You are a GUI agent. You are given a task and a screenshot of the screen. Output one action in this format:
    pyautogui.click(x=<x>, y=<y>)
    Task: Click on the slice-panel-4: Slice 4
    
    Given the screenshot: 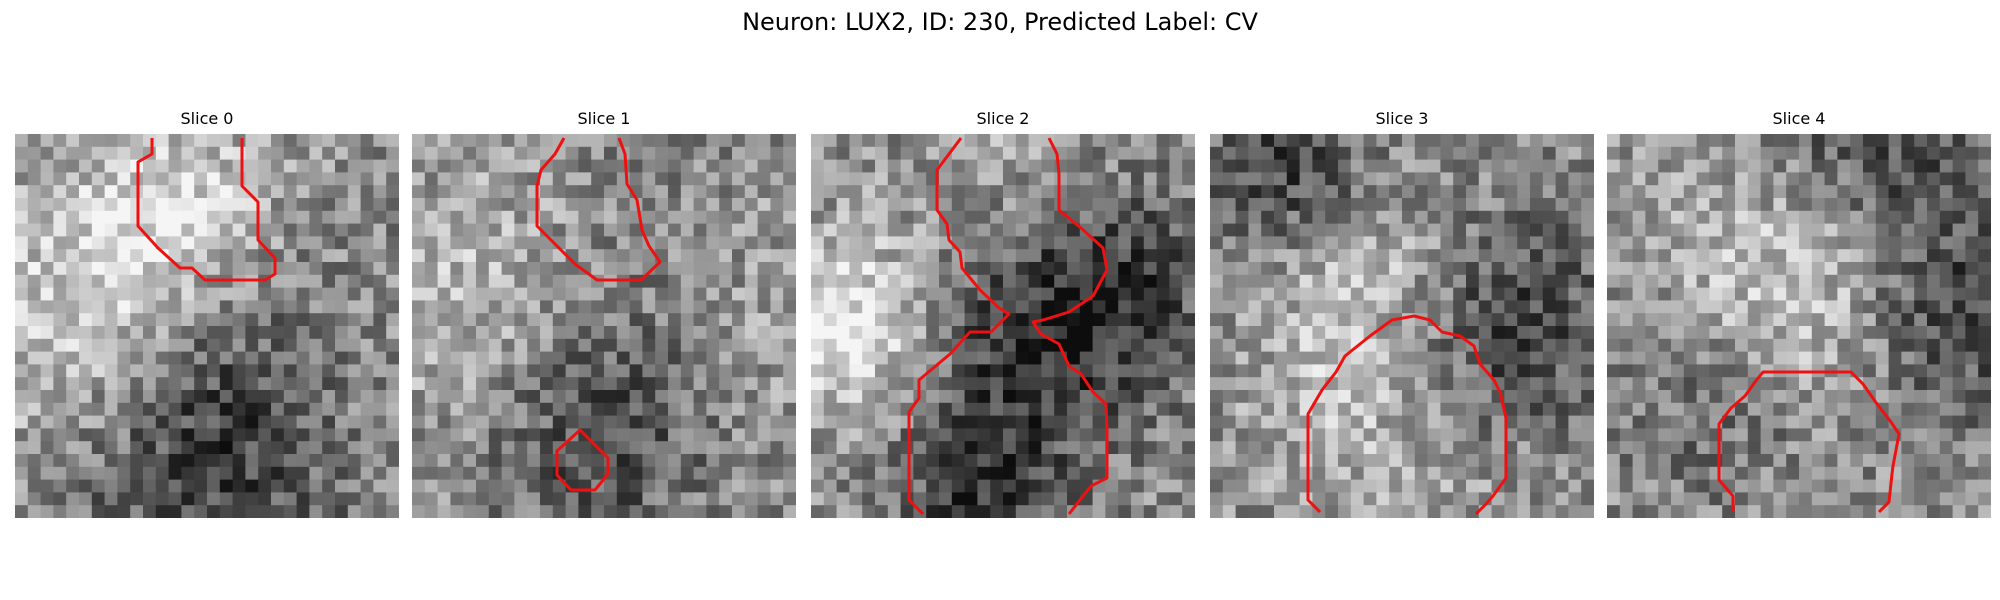 What is the action you would take?
    pyautogui.click(x=1799, y=314)
    